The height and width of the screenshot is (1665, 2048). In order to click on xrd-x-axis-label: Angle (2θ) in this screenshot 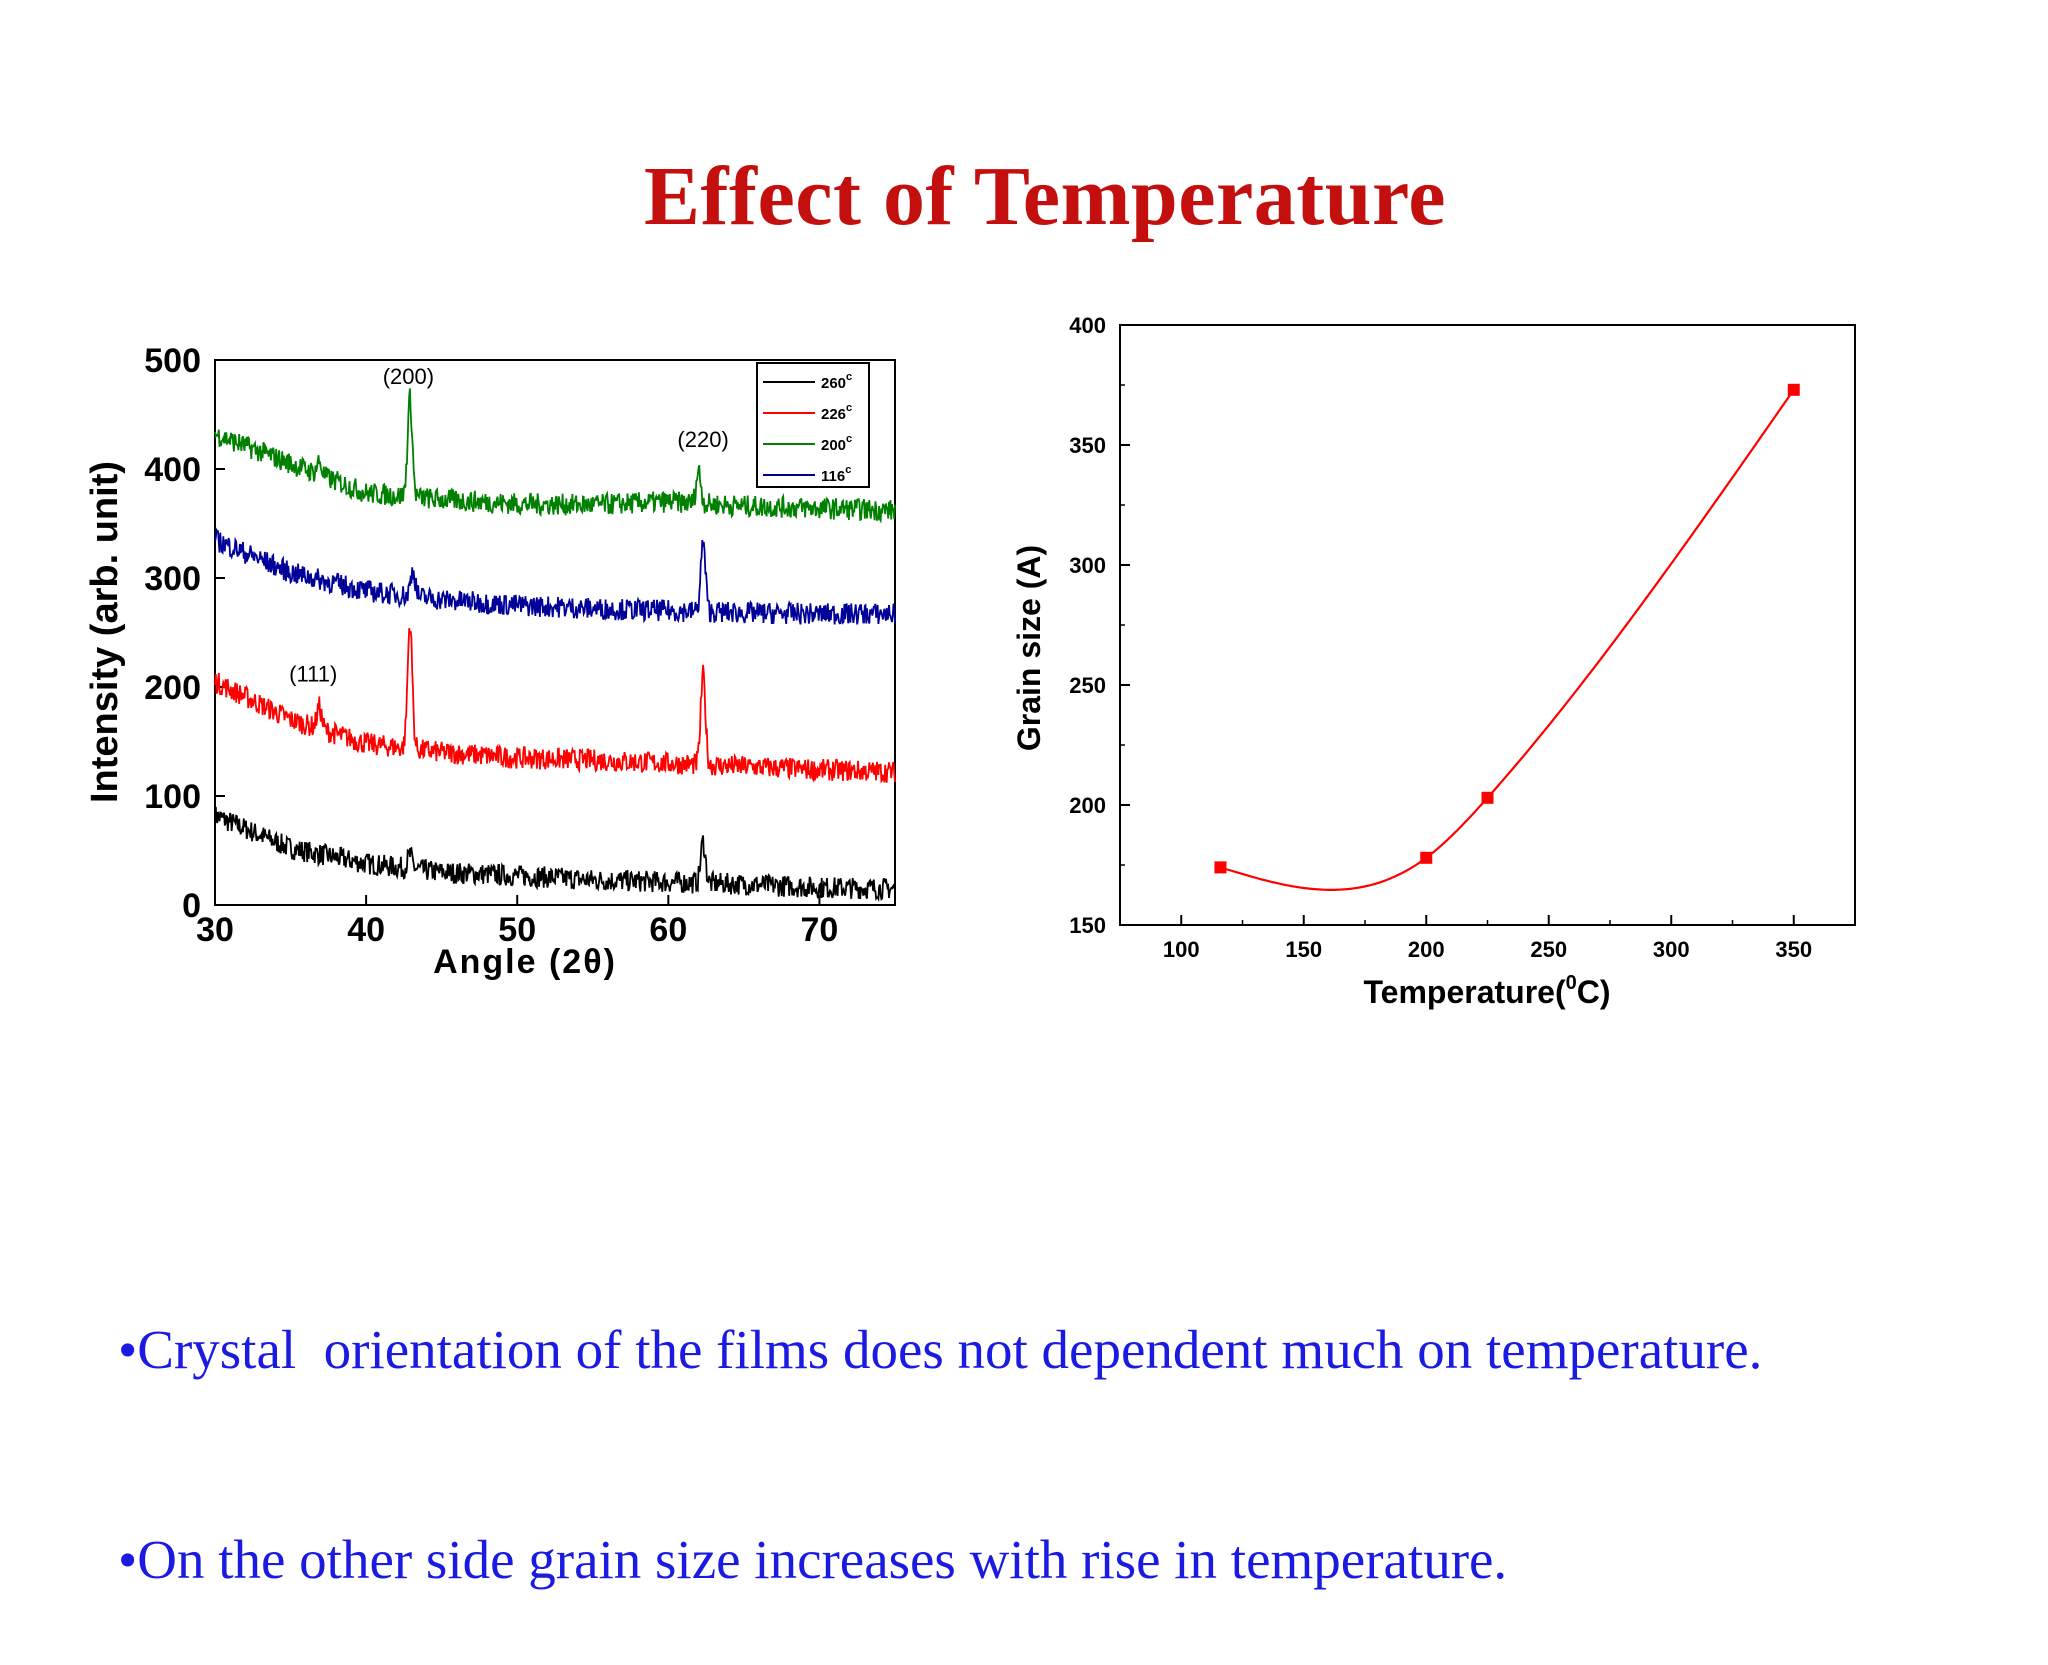, I will do `click(525, 962)`.